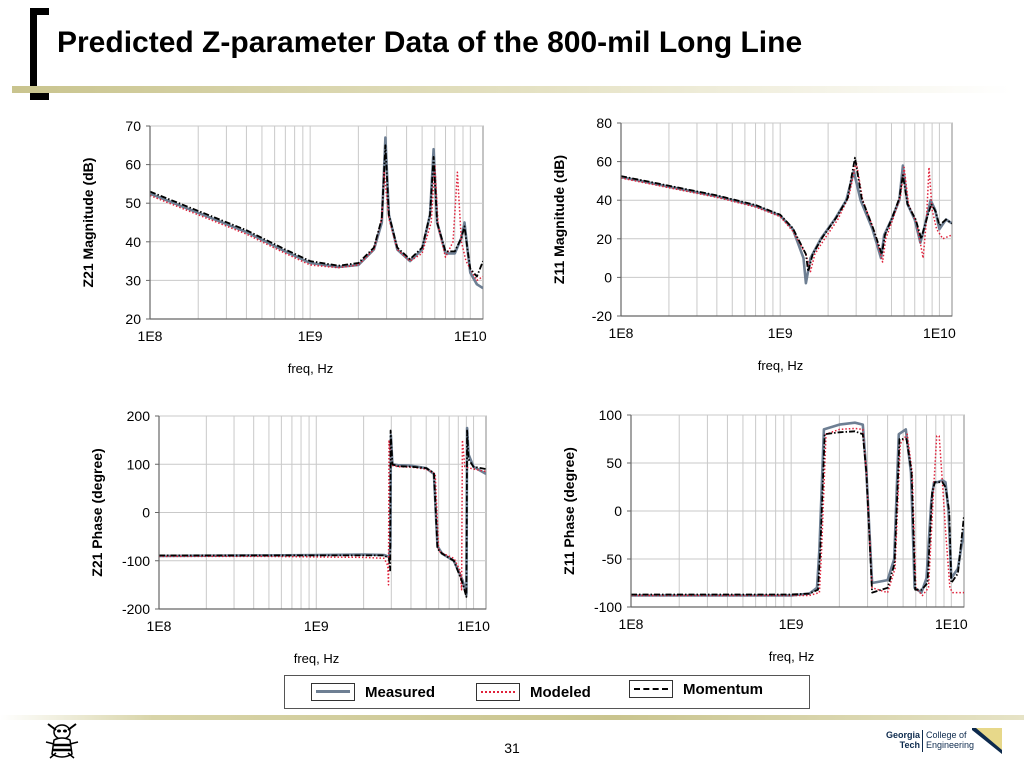 The width and height of the screenshot is (1024, 768). I want to click on legend-label-measured: Measured, so click(400, 692).